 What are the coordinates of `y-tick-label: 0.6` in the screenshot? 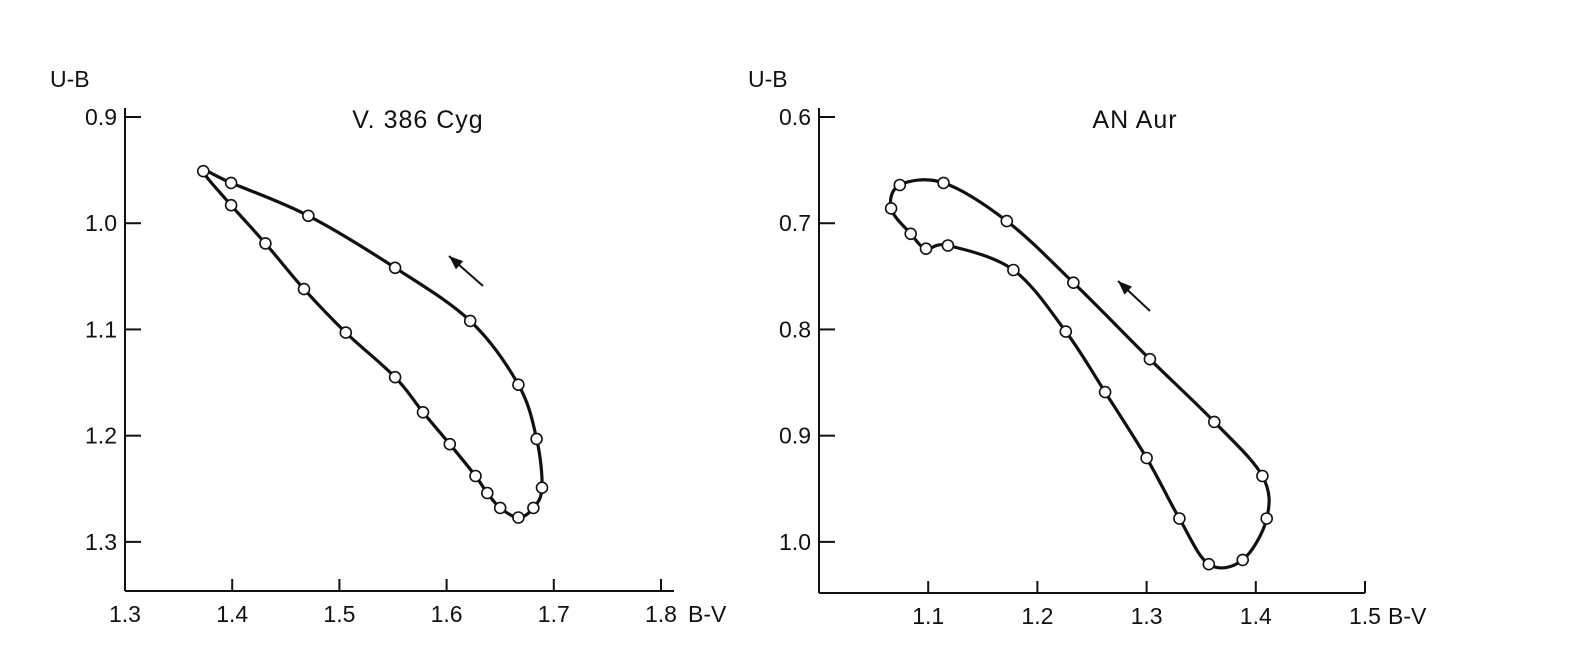 It's located at (795, 117).